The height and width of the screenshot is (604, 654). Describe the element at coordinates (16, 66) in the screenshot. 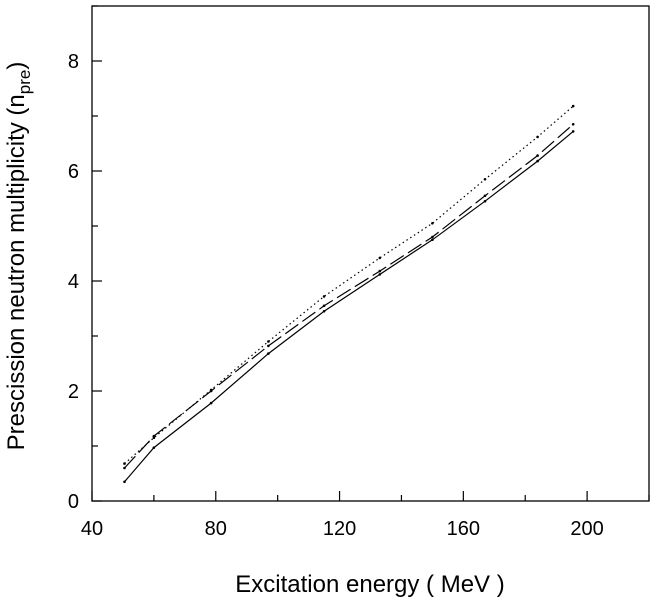

I see `y-axis-title-suffix: )` at that location.